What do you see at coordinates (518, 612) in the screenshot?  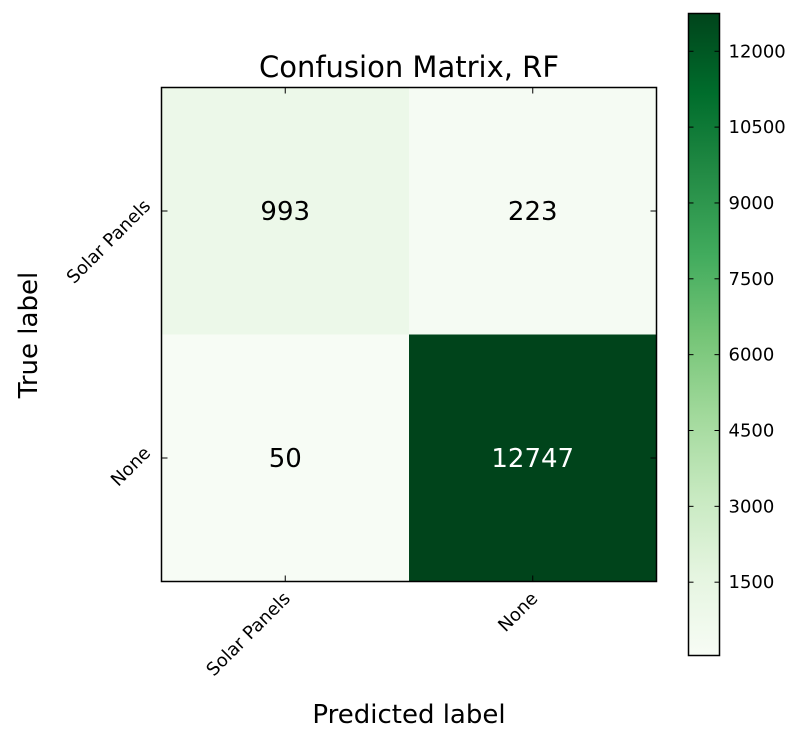 I see `x-tick-label: None` at bounding box center [518, 612].